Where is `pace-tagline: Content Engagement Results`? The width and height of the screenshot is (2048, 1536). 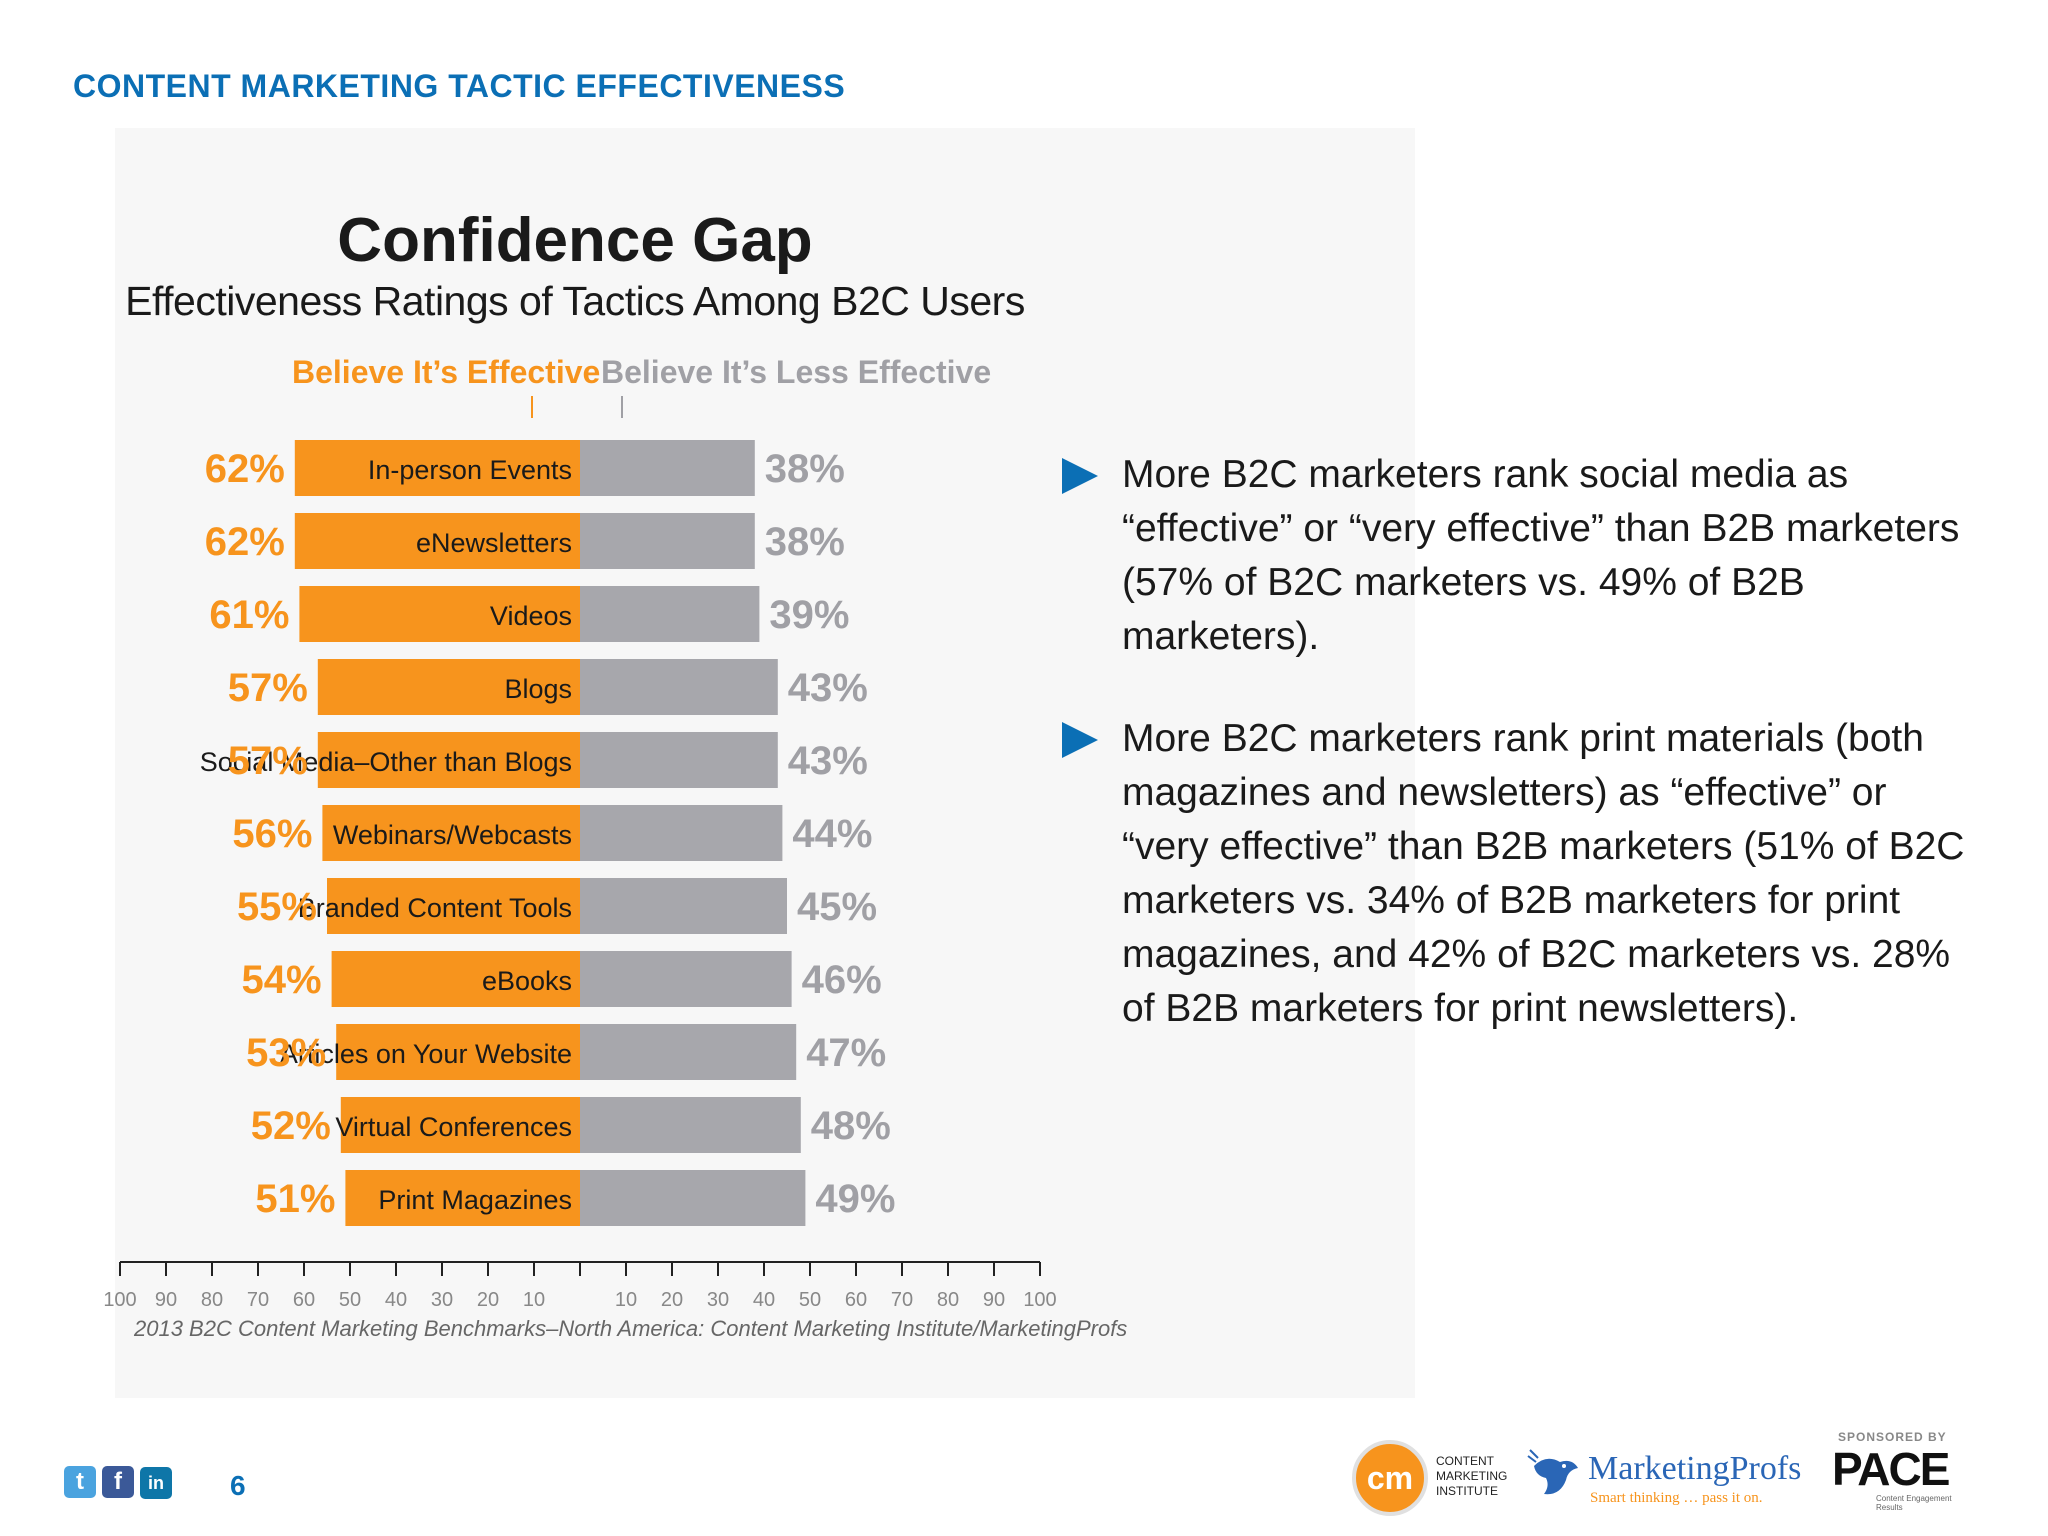 pace-tagline: Content Engagement Results is located at coordinates (1914, 1503).